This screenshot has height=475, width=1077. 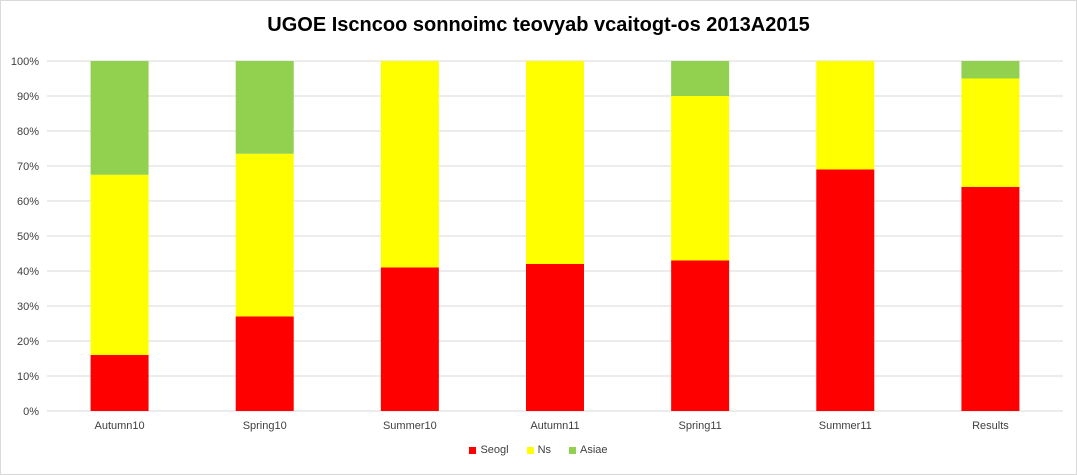 I want to click on y-tick-label: 50%, so click(x=28, y=237).